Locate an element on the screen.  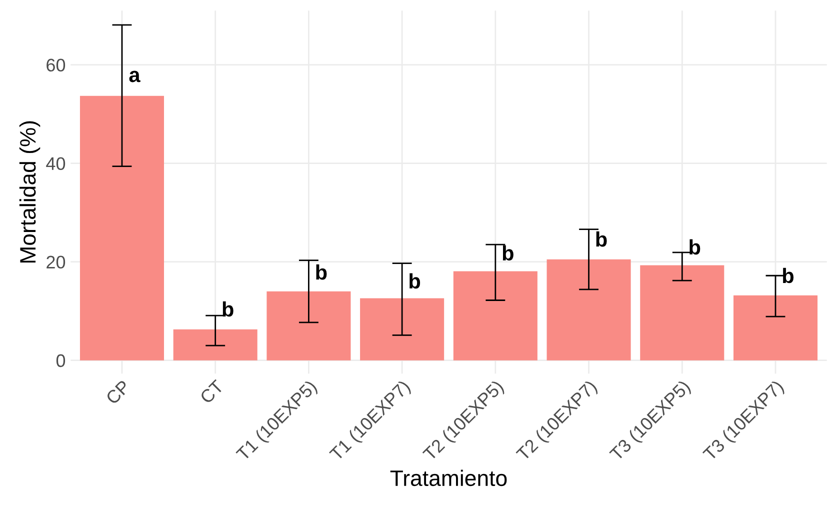
x-axis-title: Tratamiento is located at coordinates (448, 478).